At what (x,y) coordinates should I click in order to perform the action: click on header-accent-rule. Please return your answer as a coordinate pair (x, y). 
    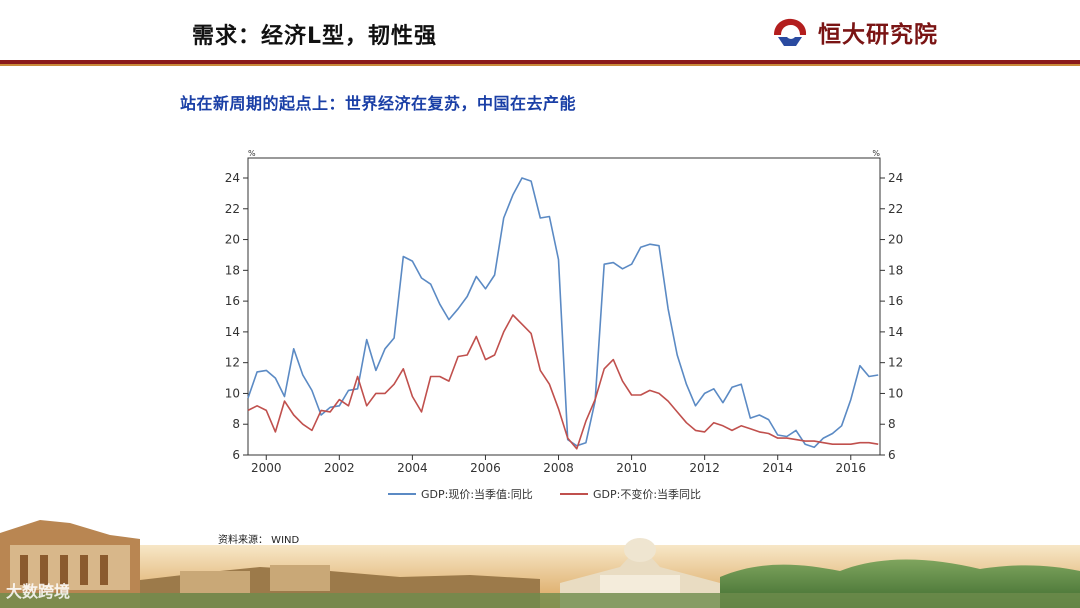
    Looking at the image, I should click on (540, 65).